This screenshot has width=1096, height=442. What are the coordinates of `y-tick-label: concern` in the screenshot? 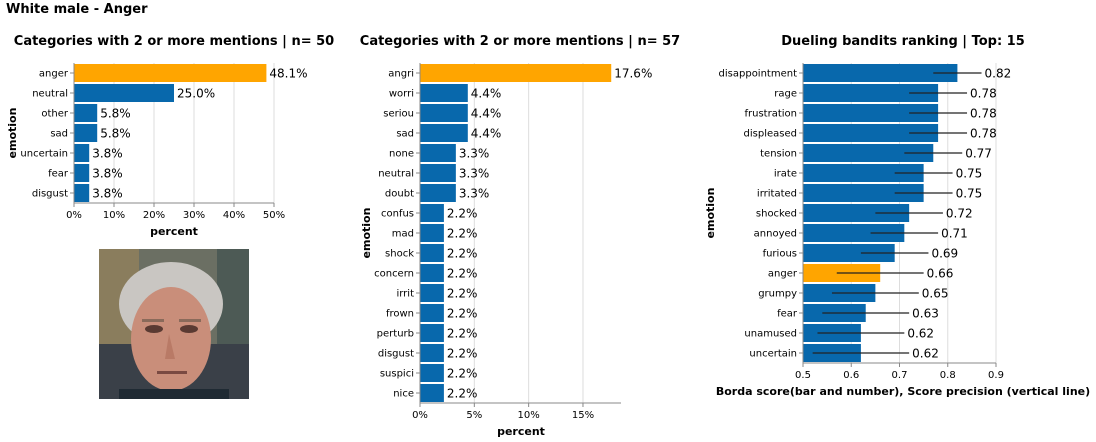 It's located at (394, 274).